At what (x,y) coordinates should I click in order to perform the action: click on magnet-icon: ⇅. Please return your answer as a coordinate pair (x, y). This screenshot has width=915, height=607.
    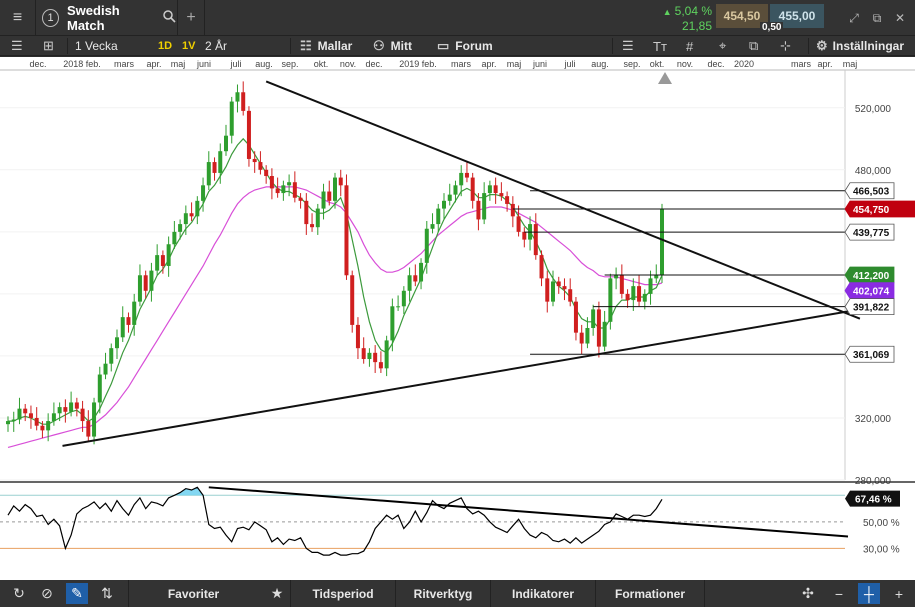
    Looking at the image, I should click on (107, 593).